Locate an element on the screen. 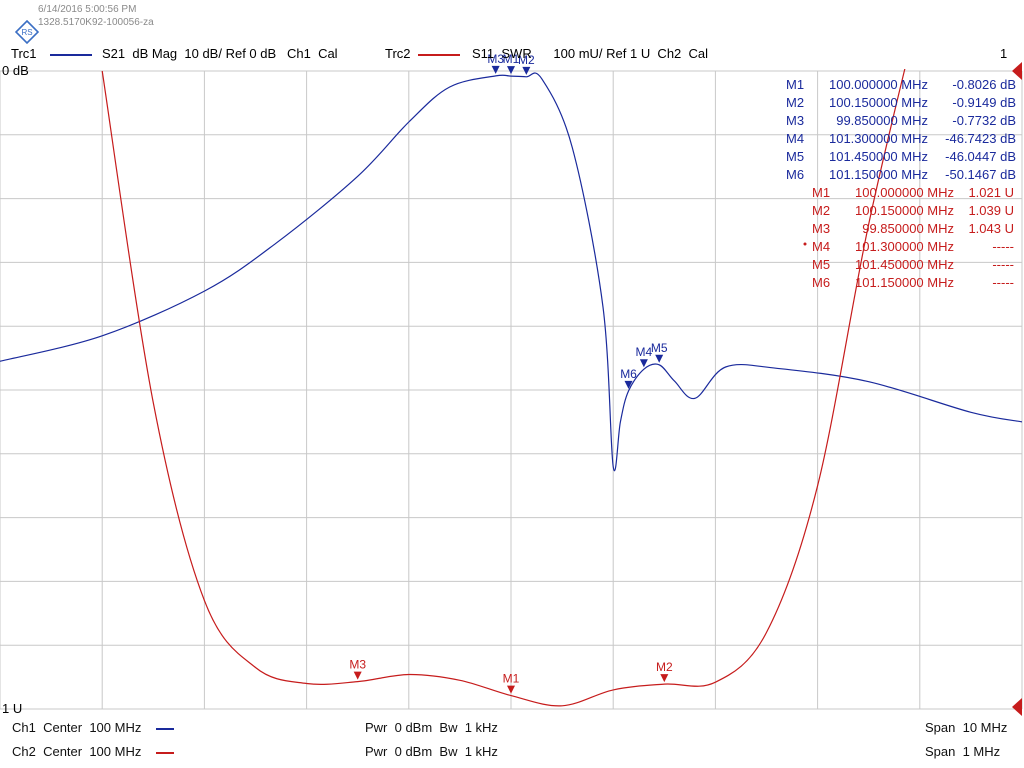 Image resolution: width=1024 pixels, height=768 pixels. readout-value: -0.8026 dB is located at coordinates (984, 84).